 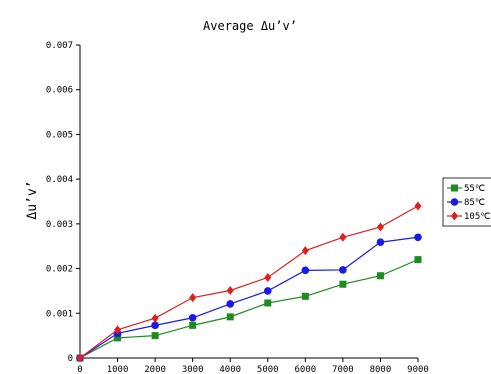 What do you see at coordinates (343, 369) in the screenshot?
I see `x-tick-label: 7000` at bounding box center [343, 369].